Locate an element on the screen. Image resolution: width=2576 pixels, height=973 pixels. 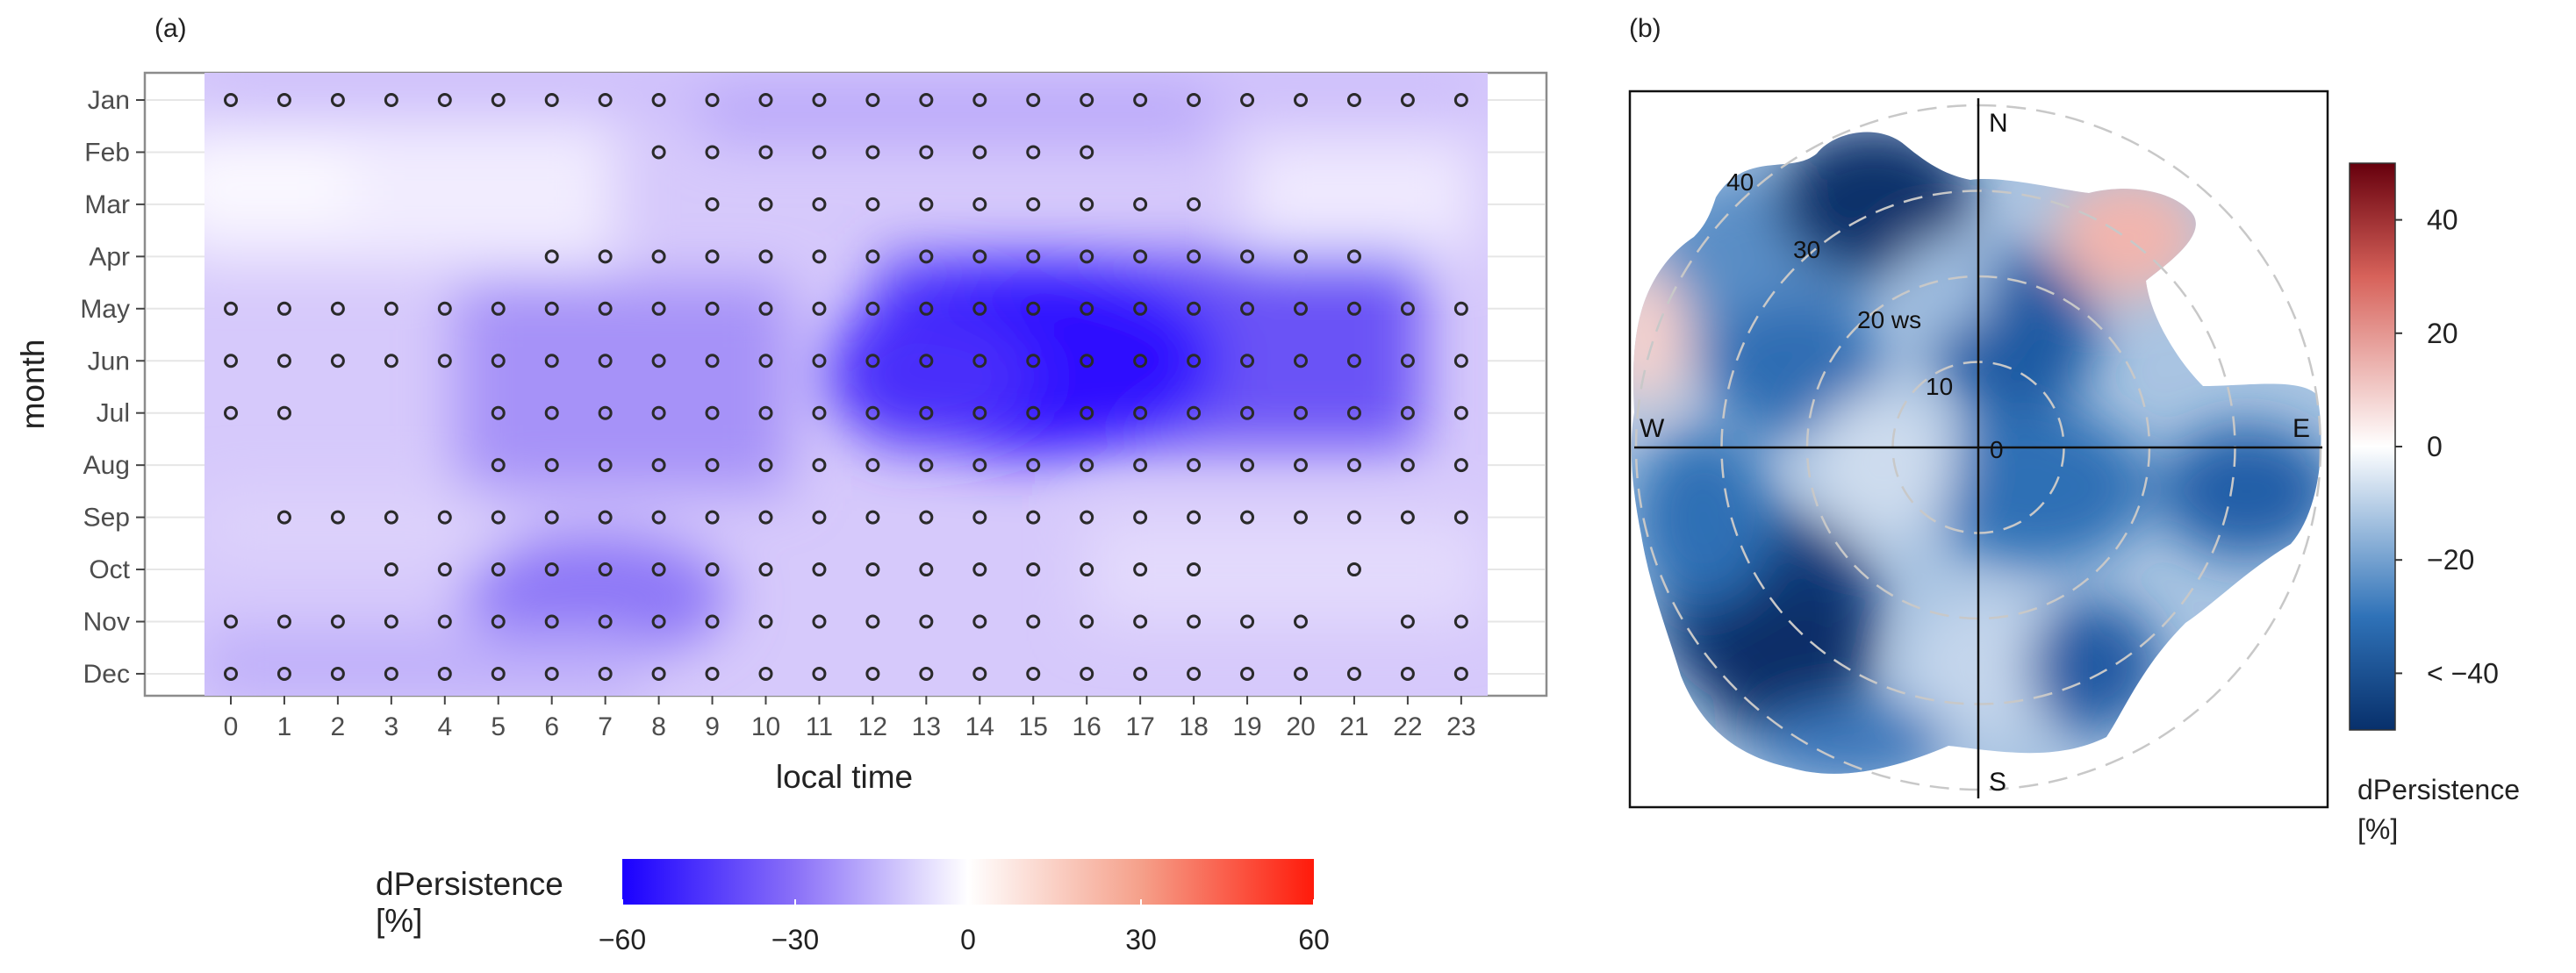
y-tick-label: Jan is located at coordinates (109, 100).